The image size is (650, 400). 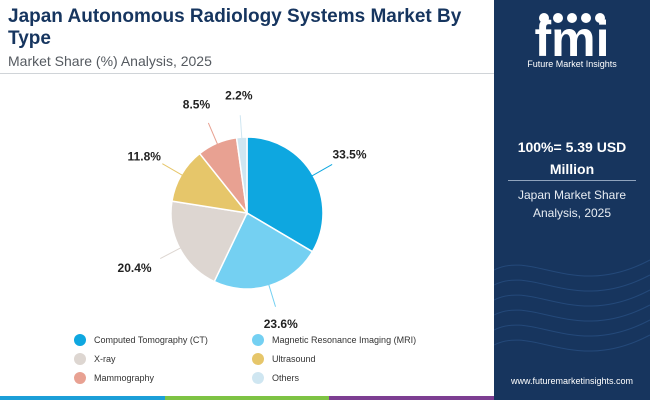 What do you see at coordinates (572, 305) in the screenshot?
I see `decorative-wave-pattern` at bounding box center [572, 305].